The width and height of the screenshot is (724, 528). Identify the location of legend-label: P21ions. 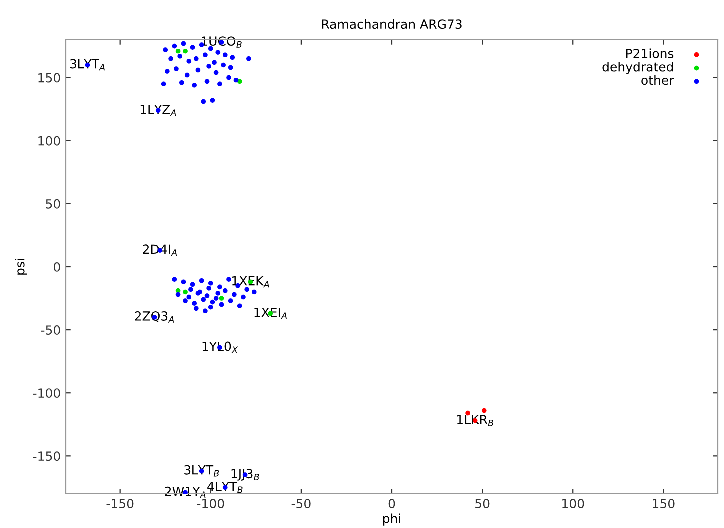
(650, 53).